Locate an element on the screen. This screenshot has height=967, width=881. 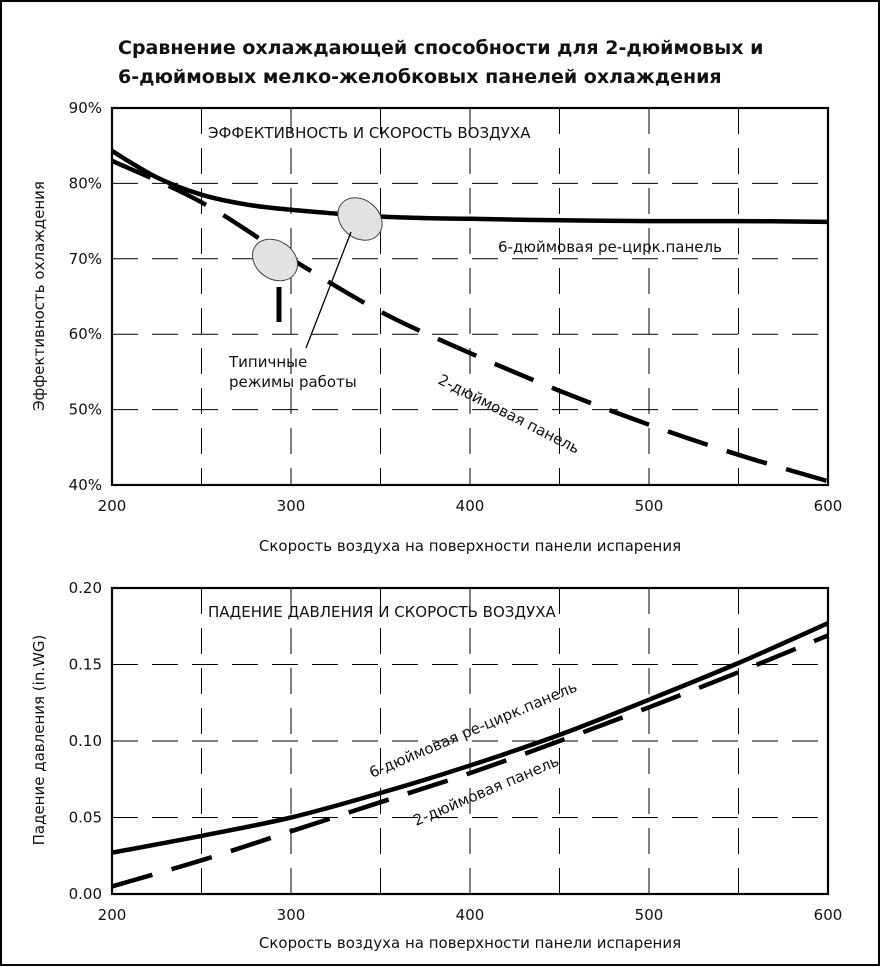
pressure-y-tick-label: 0.15 is located at coordinates (85, 665).